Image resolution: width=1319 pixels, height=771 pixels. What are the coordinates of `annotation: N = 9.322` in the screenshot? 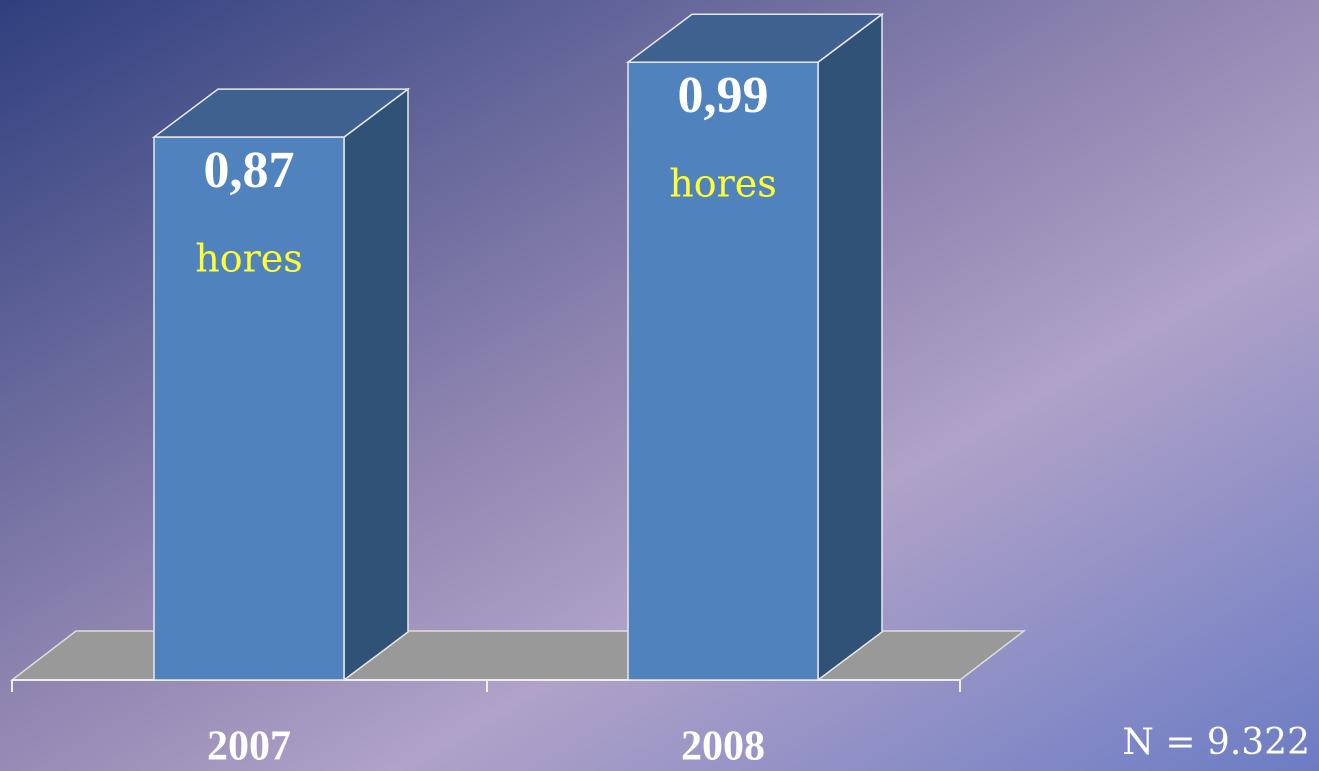 It's located at (1216, 742).